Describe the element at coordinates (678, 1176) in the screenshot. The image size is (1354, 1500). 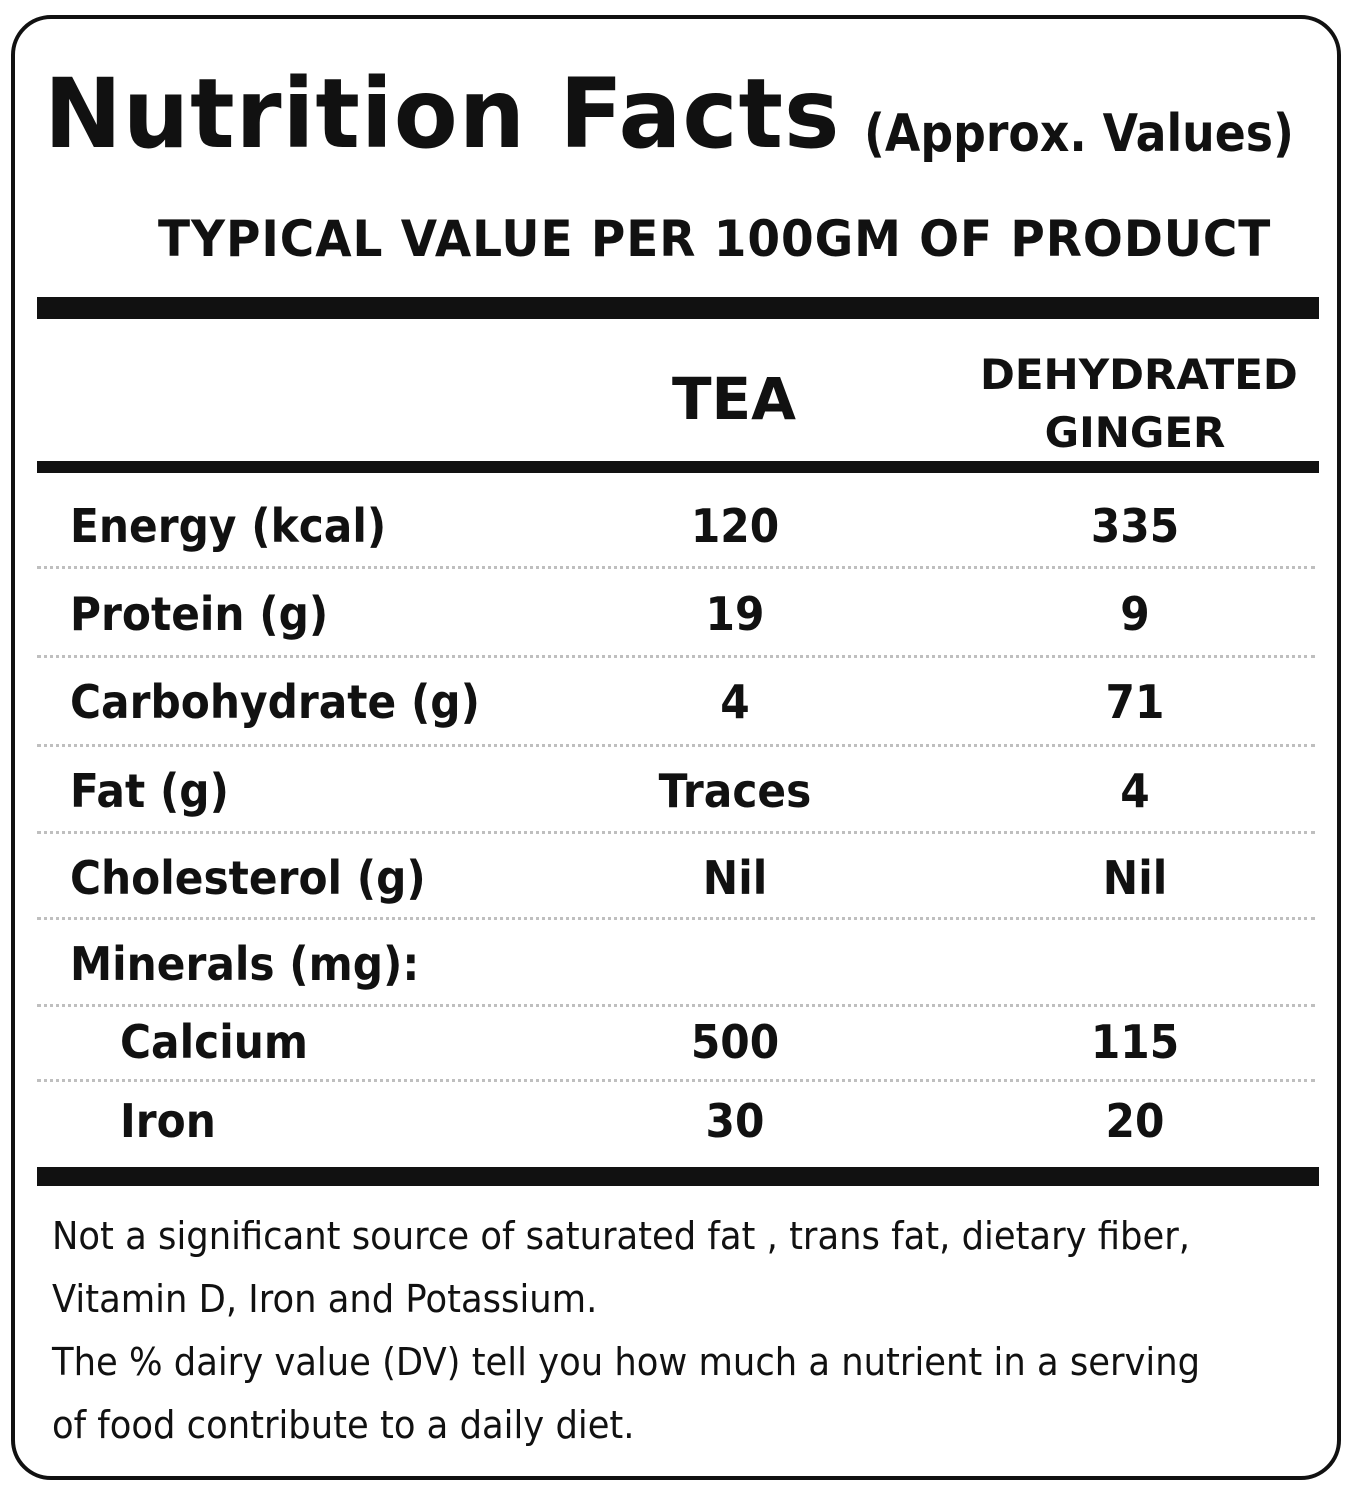
I see `bottom-divider-bar` at that location.